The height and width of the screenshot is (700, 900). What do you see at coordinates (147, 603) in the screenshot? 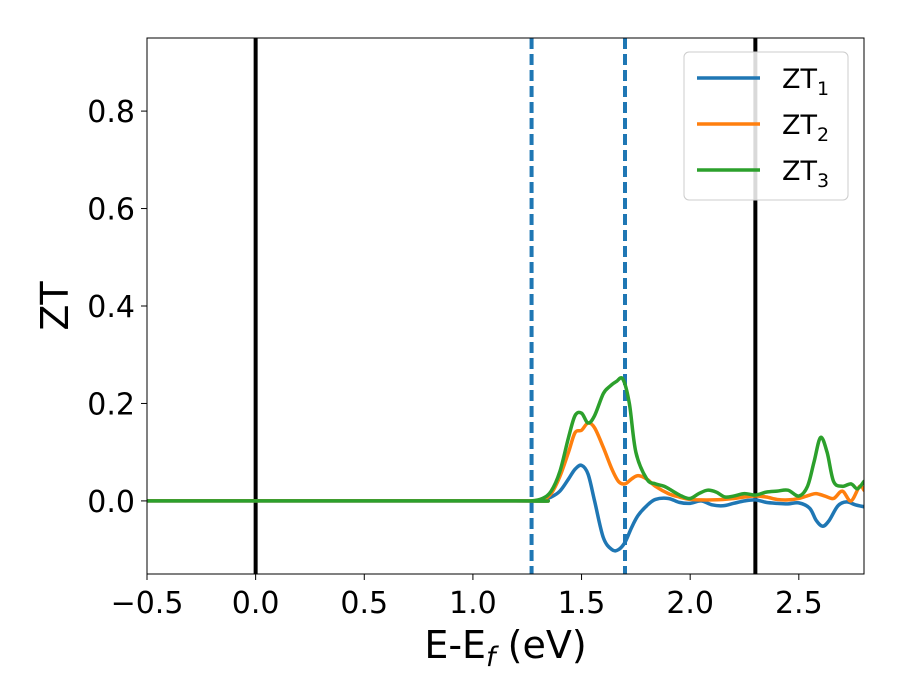
I see `x-tick-label: −0.5` at bounding box center [147, 603].